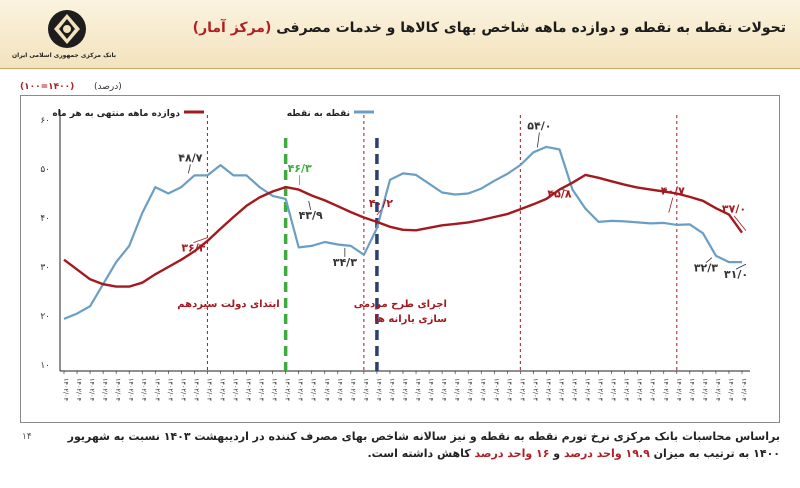 This screenshot has width=800, height=488. Describe the element at coordinates (45, 219) in the screenshot. I see `y-tick-label: ۴۰` at that location.